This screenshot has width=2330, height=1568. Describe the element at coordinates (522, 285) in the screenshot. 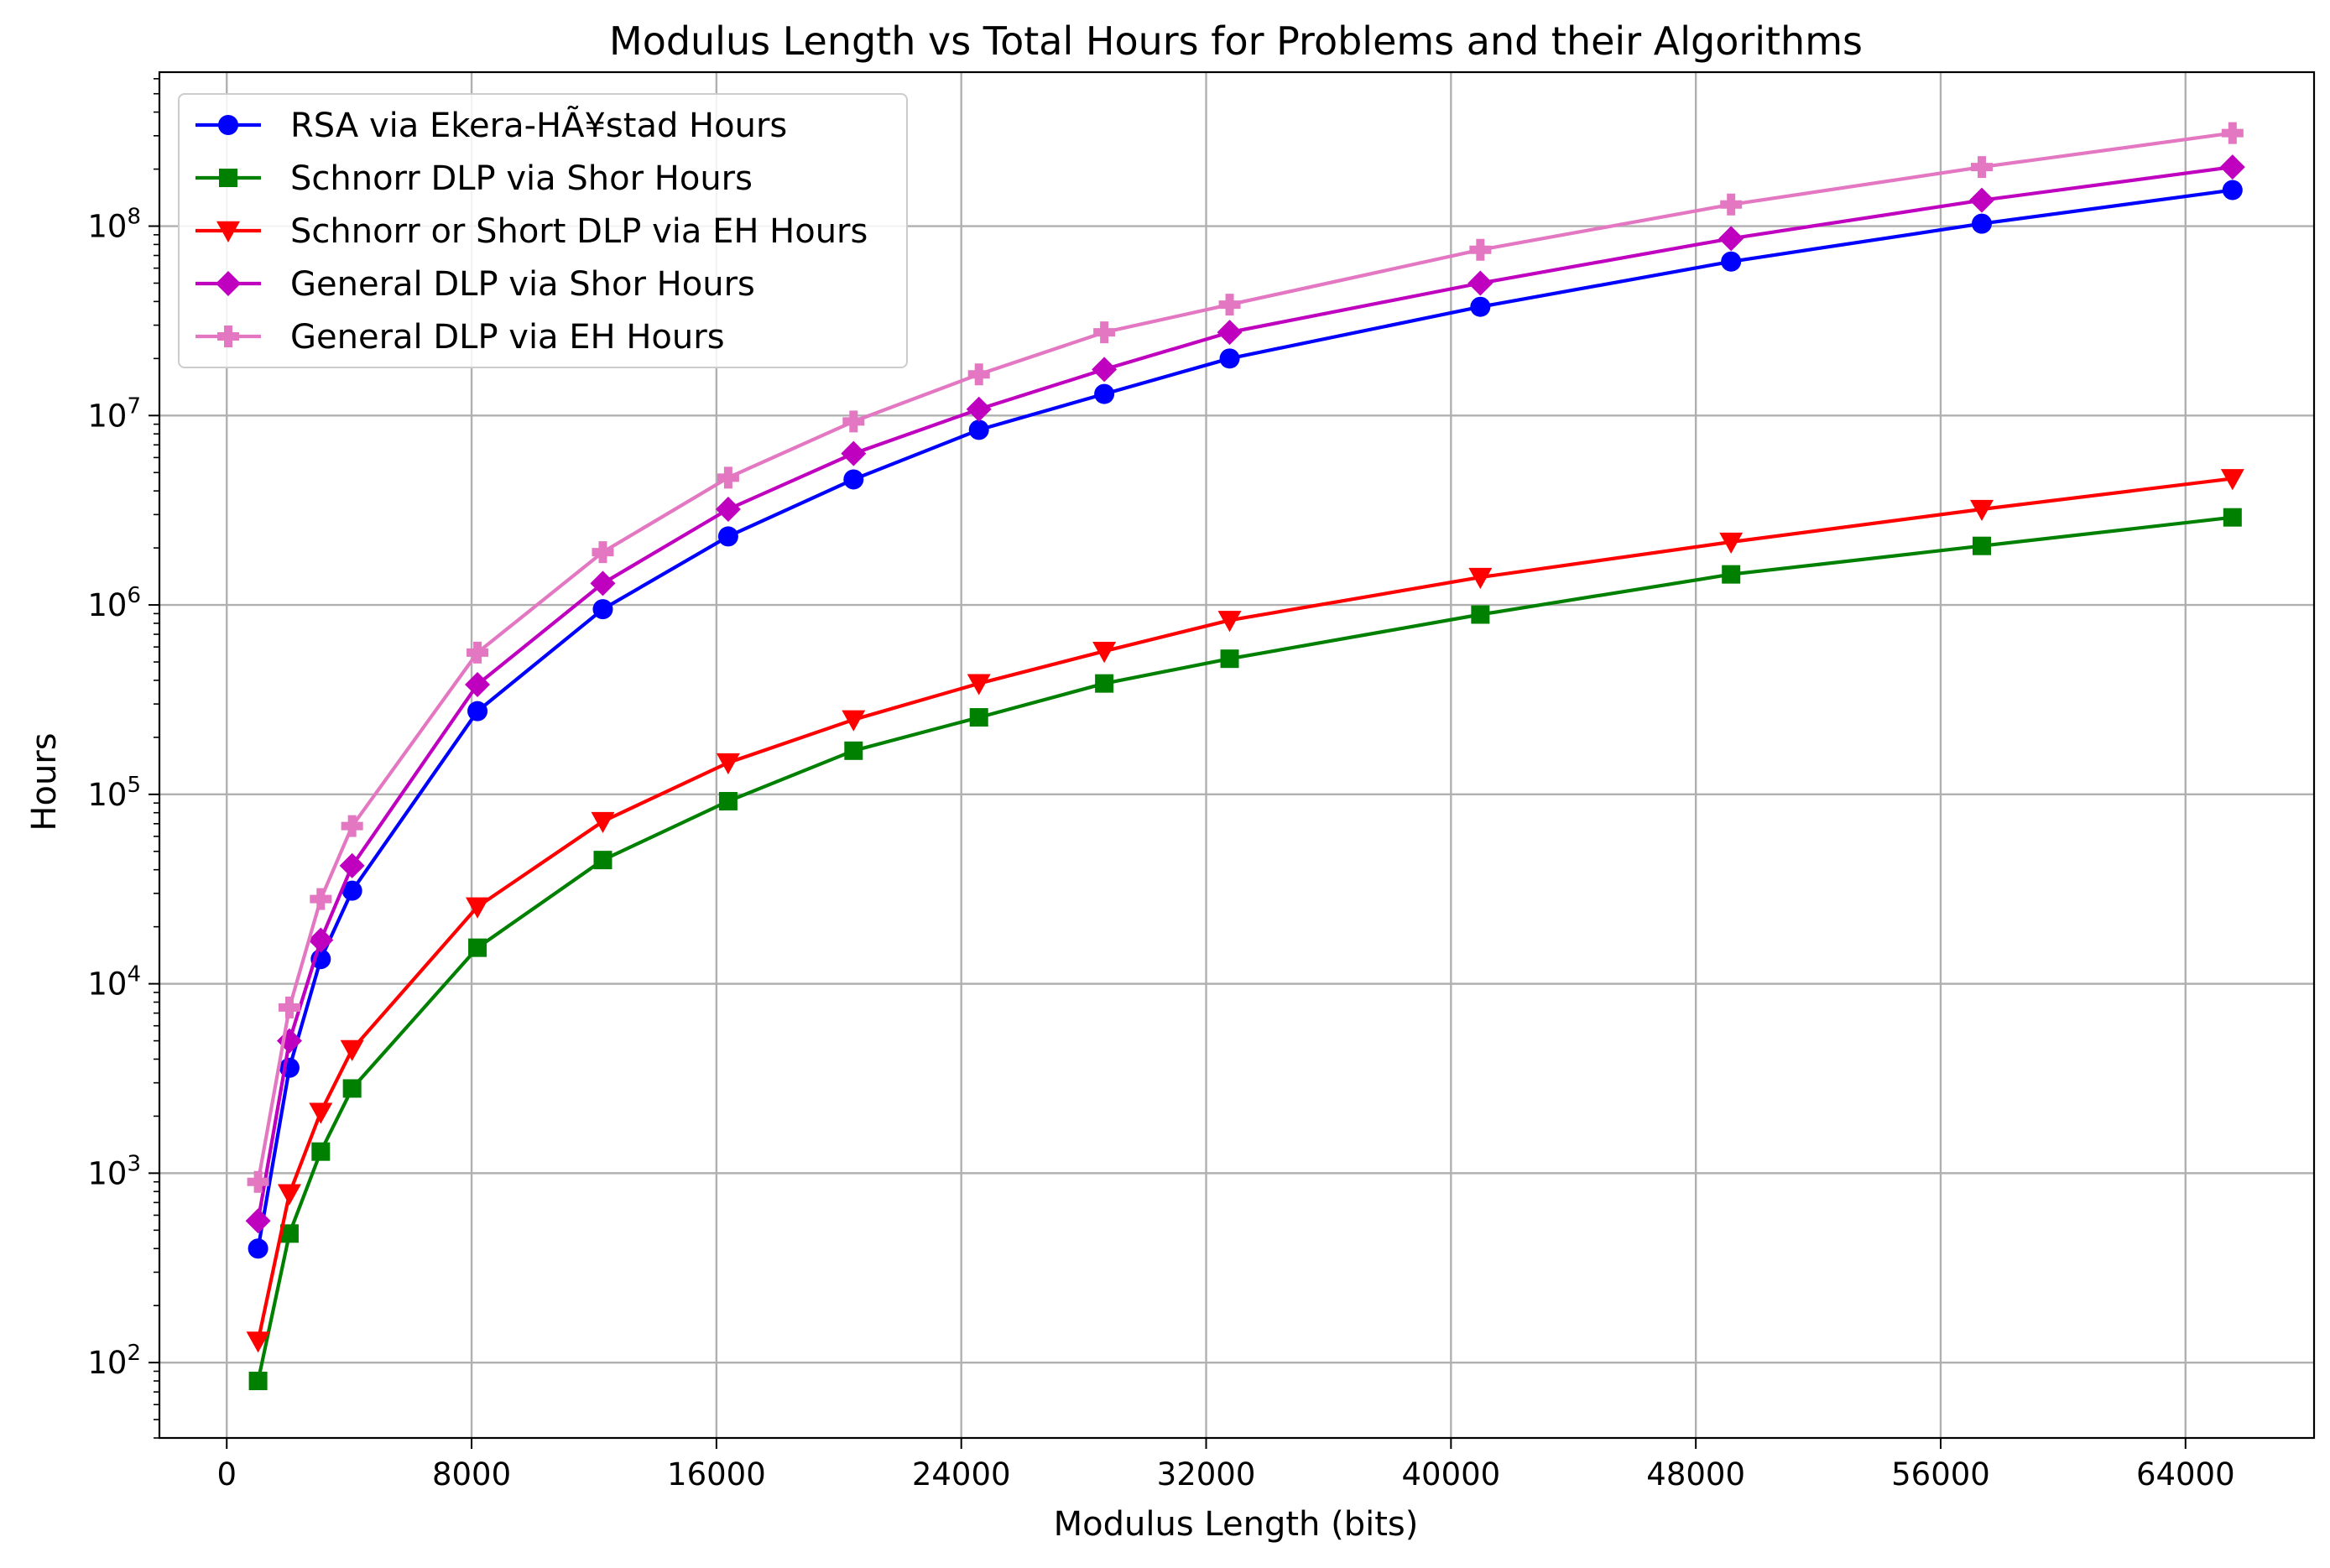

I see `legend-label: General DLP via Shor Hours` at that location.